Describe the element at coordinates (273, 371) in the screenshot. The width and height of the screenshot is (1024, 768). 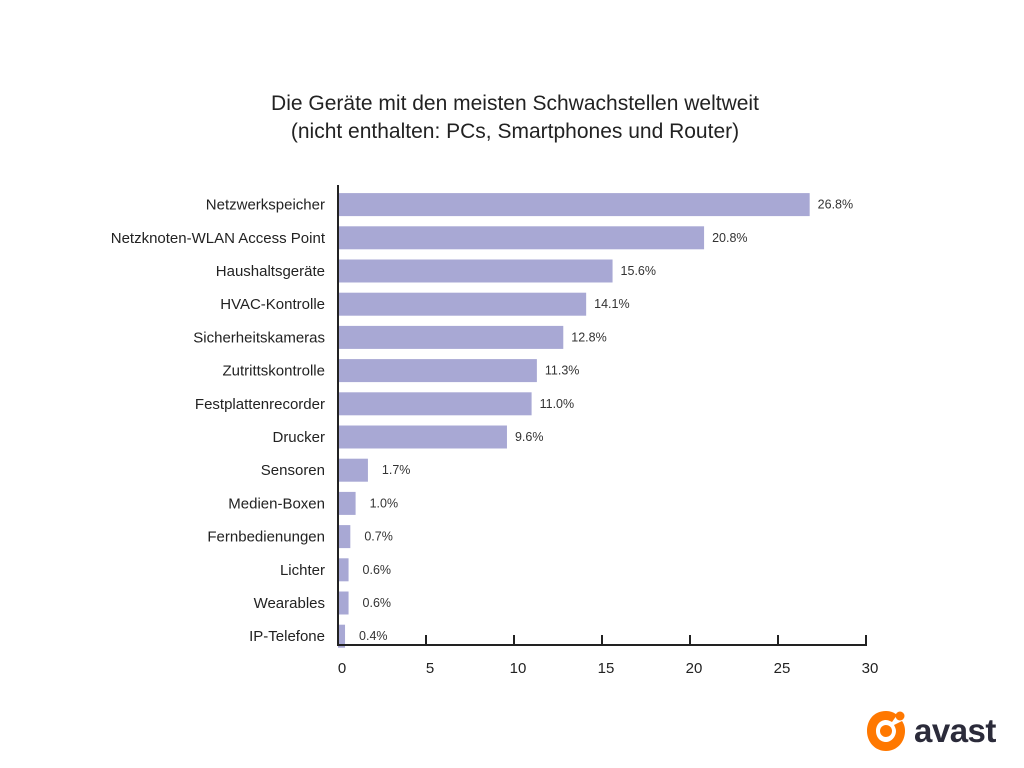
I see `category-label: Zutrittskontrolle` at that location.